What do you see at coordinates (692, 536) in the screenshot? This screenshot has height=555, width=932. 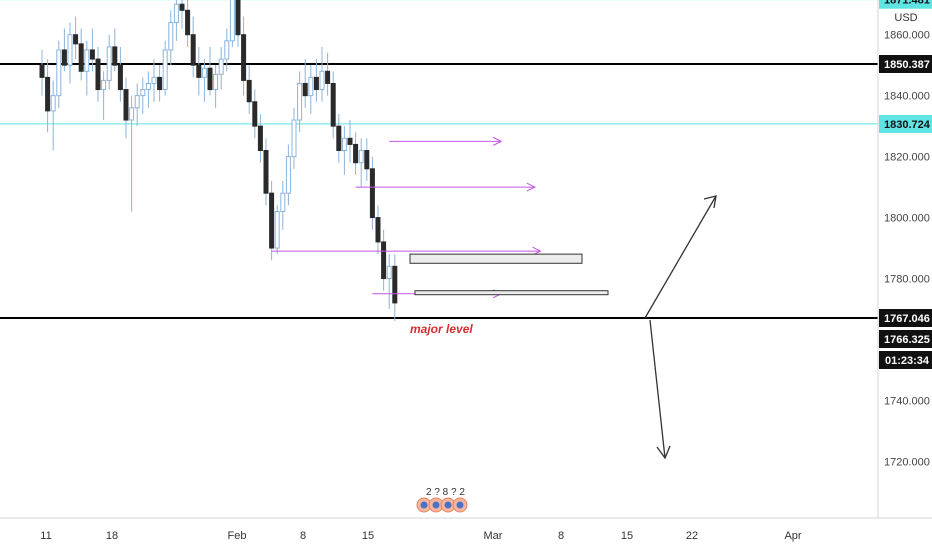 I see `x-tick-label: 22` at bounding box center [692, 536].